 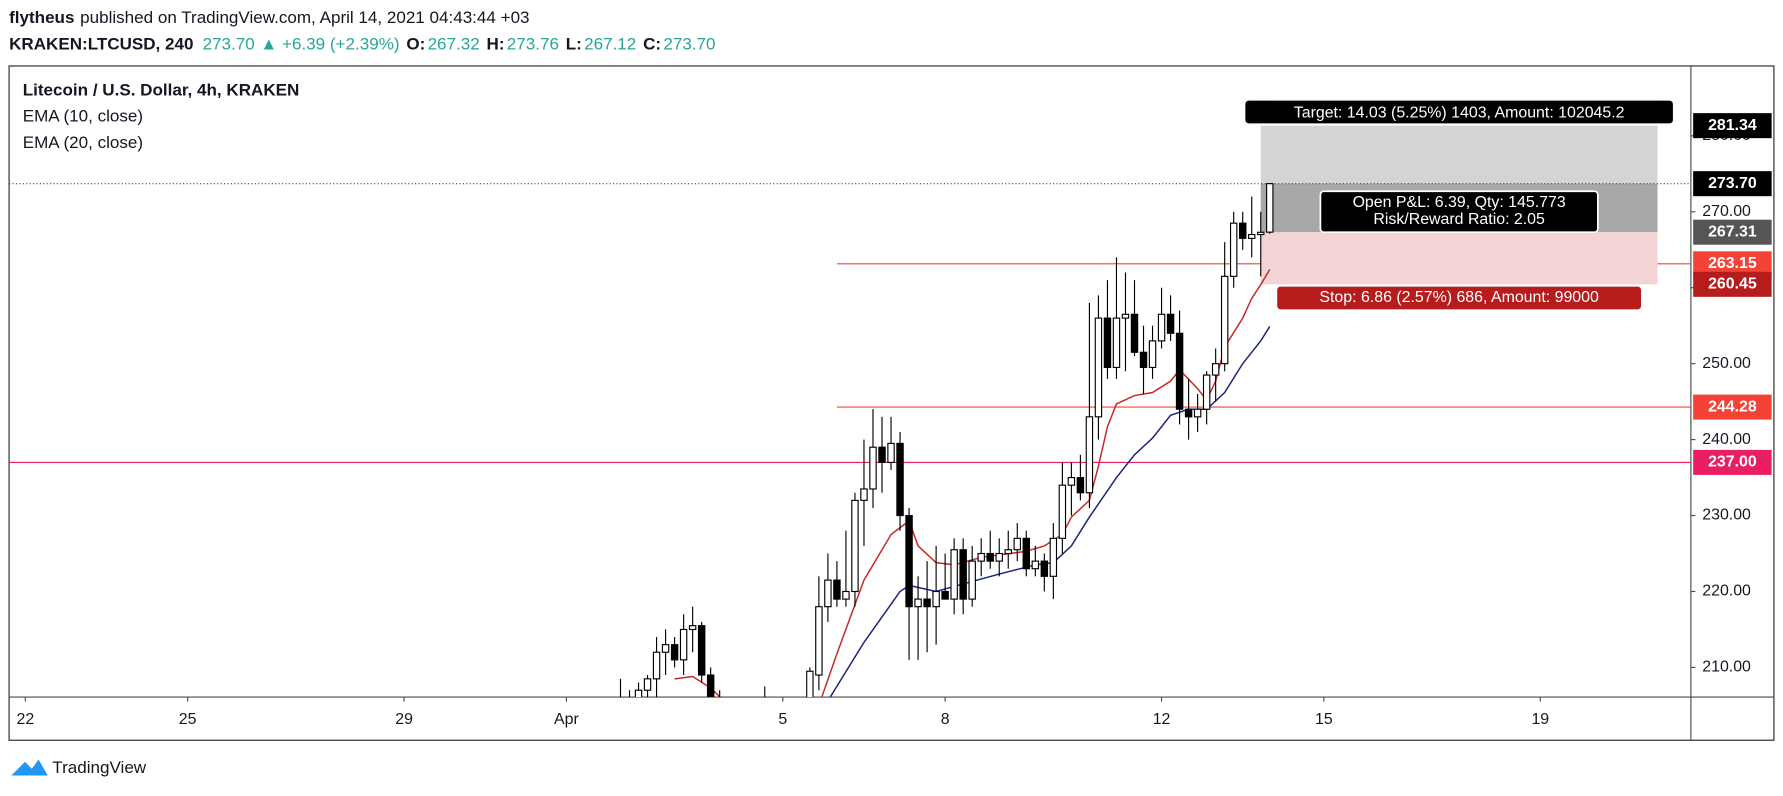 What do you see at coordinates (1050, 512) in the screenshot?
I see `ema-line` at bounding box center [1050, 512].